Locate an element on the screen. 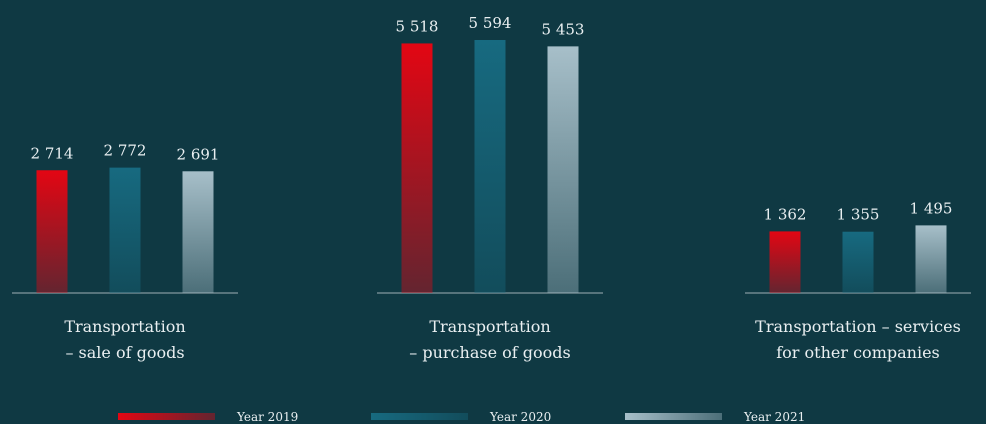 The width and height of the screenshot is (986, 424). legend-label: Year 2019 is located at coordinates (267, 417).